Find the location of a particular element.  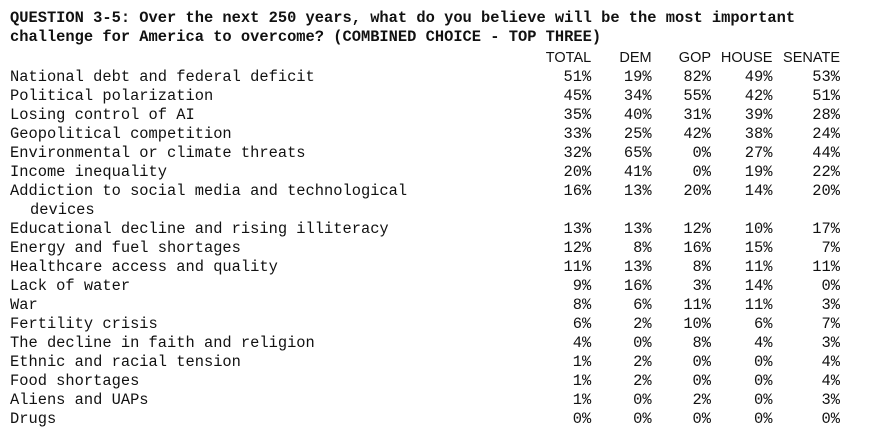

row-label-cell: National debt and federal deficit is located at coordinates (259, 77).